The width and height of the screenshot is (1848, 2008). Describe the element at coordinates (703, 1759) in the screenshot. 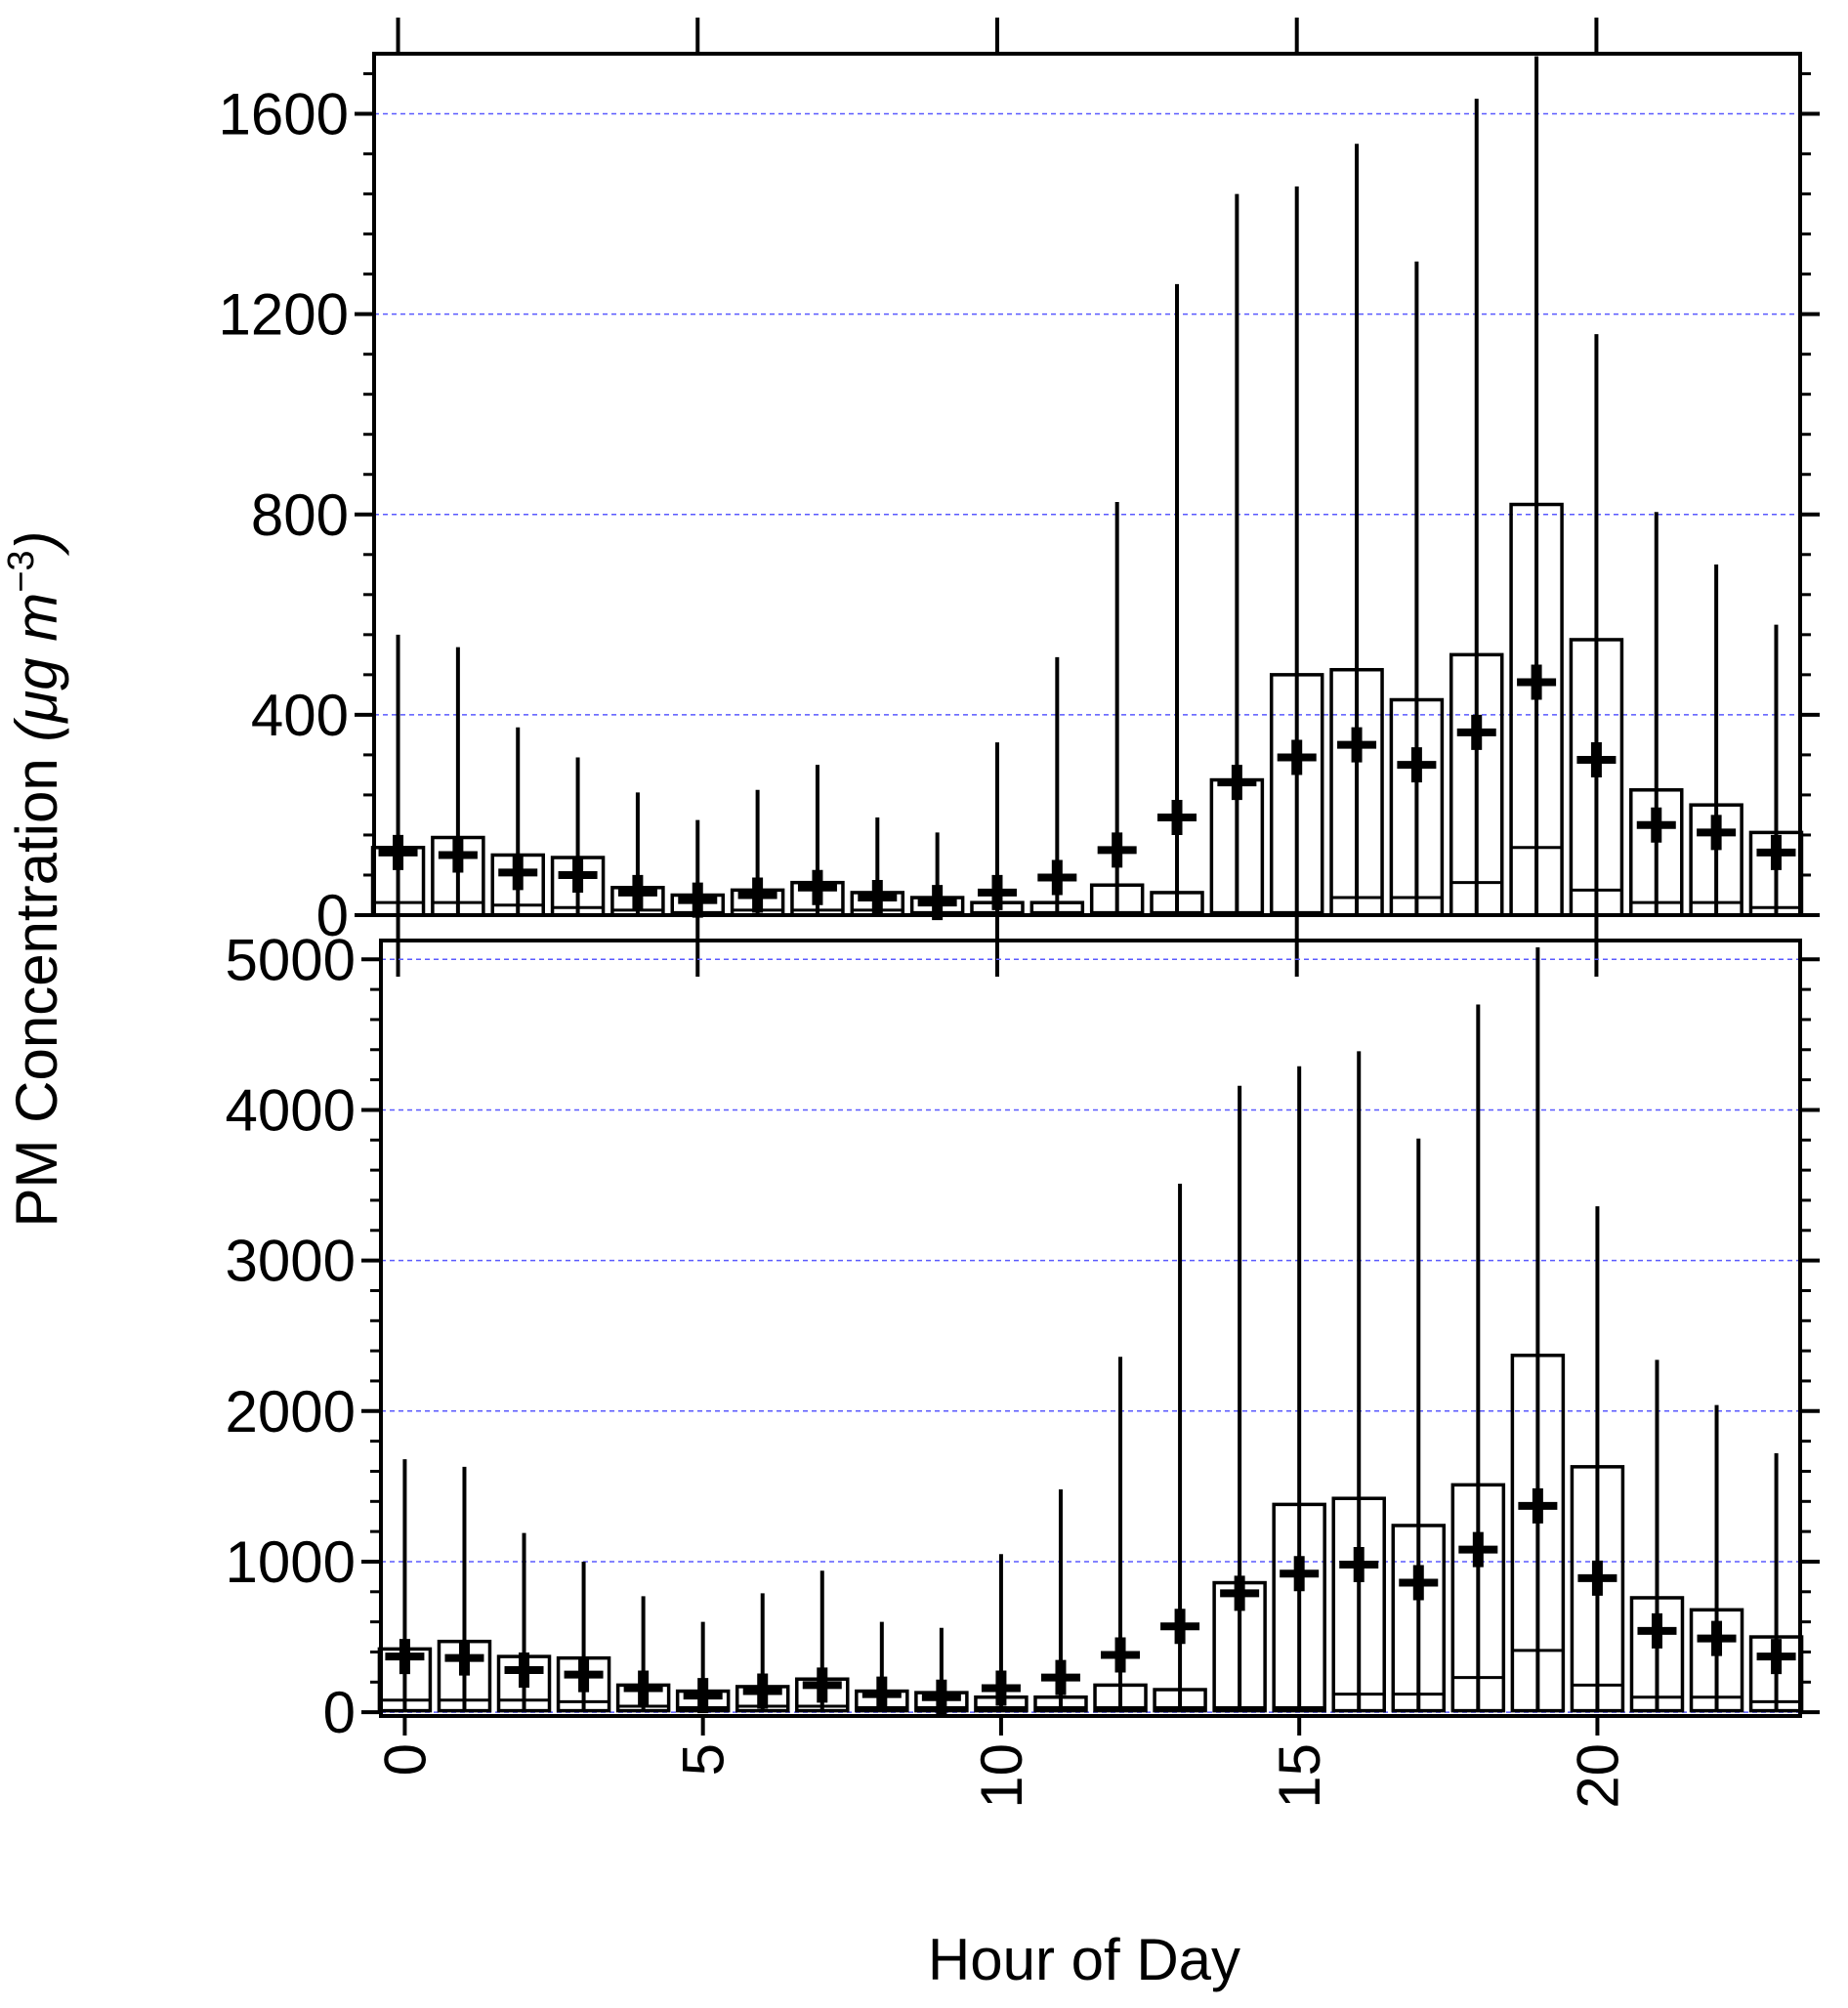

I see `xtick-label: 5` at that location.